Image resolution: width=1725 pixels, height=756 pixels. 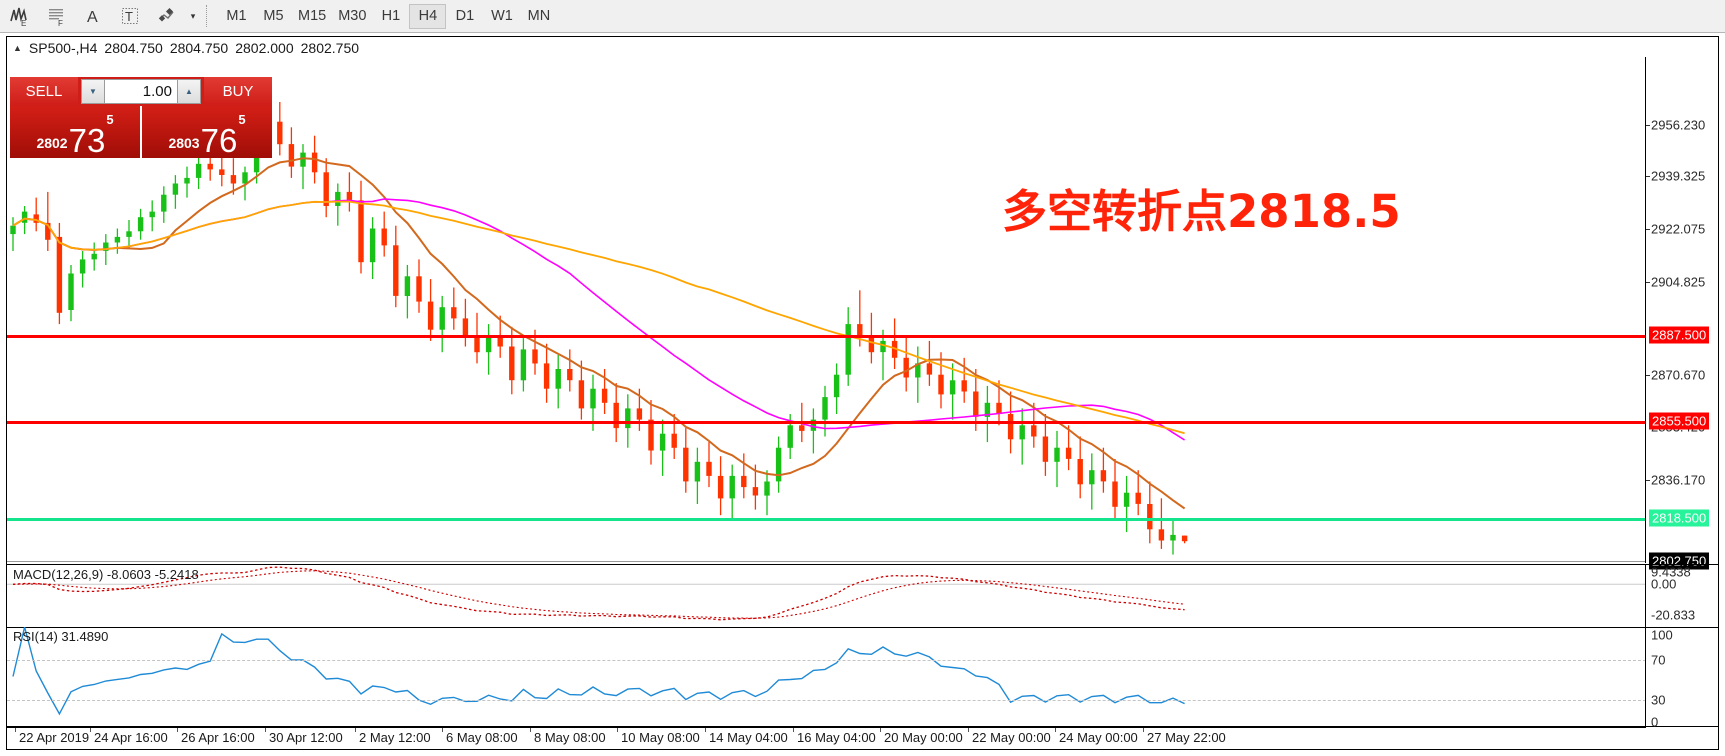 I want to click on time-label-5: 6 May 08:00, so click(x=482, y=737).